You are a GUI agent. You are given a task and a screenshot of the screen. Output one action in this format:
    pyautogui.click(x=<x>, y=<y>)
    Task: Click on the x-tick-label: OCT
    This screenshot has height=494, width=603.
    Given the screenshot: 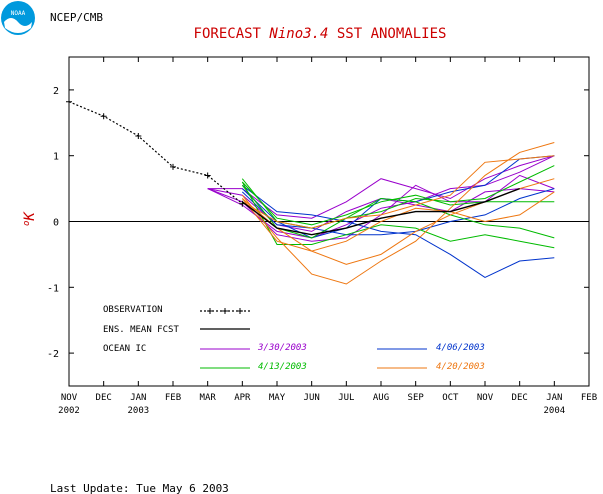 What is the action you would take?
    pyautogui.click(x=450, y=398)
    